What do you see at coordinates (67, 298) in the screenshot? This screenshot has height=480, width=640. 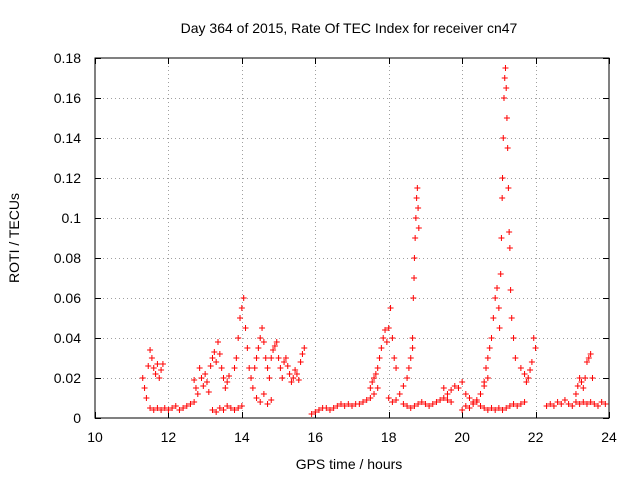 I see `y-tick-label: 0.06` at bounding box center [67, 298].